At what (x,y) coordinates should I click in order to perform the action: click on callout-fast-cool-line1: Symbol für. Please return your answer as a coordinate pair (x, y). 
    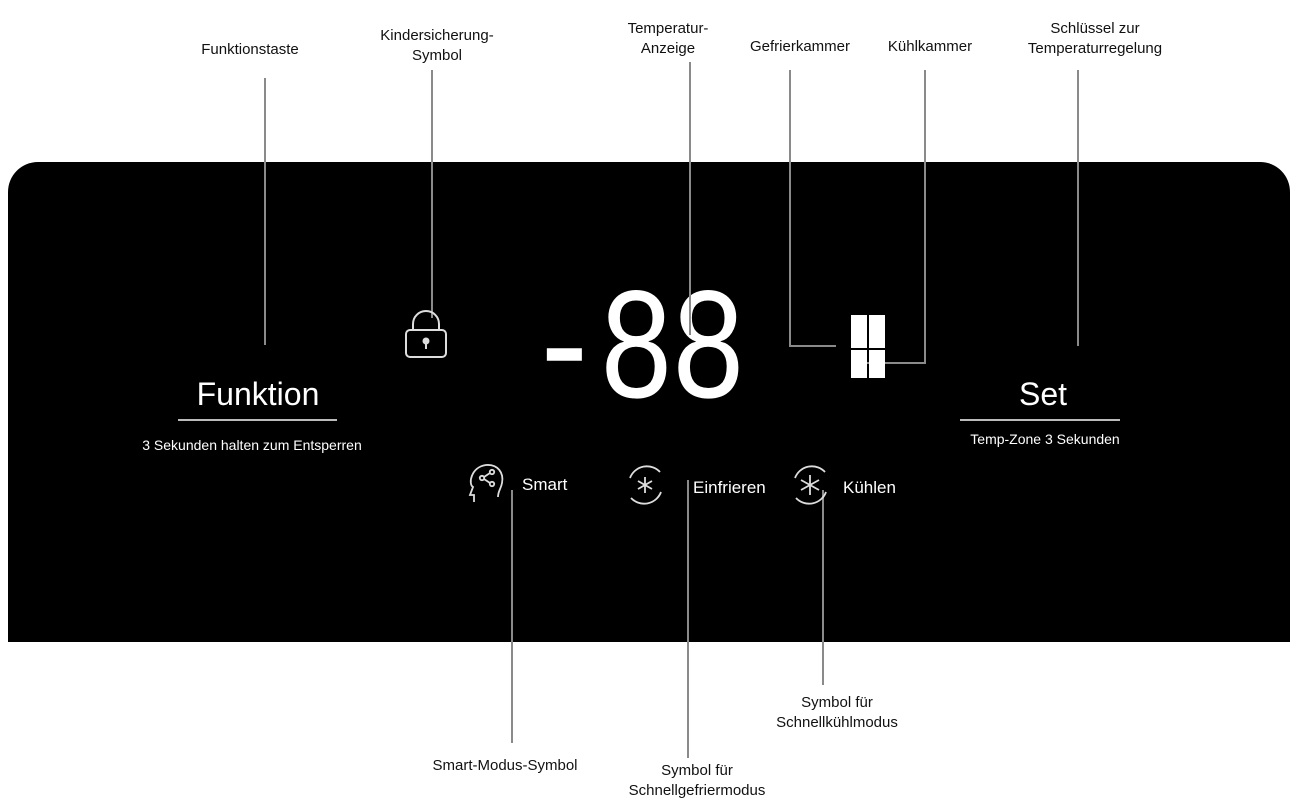
    Looking at the image, I should click on (837, 702).